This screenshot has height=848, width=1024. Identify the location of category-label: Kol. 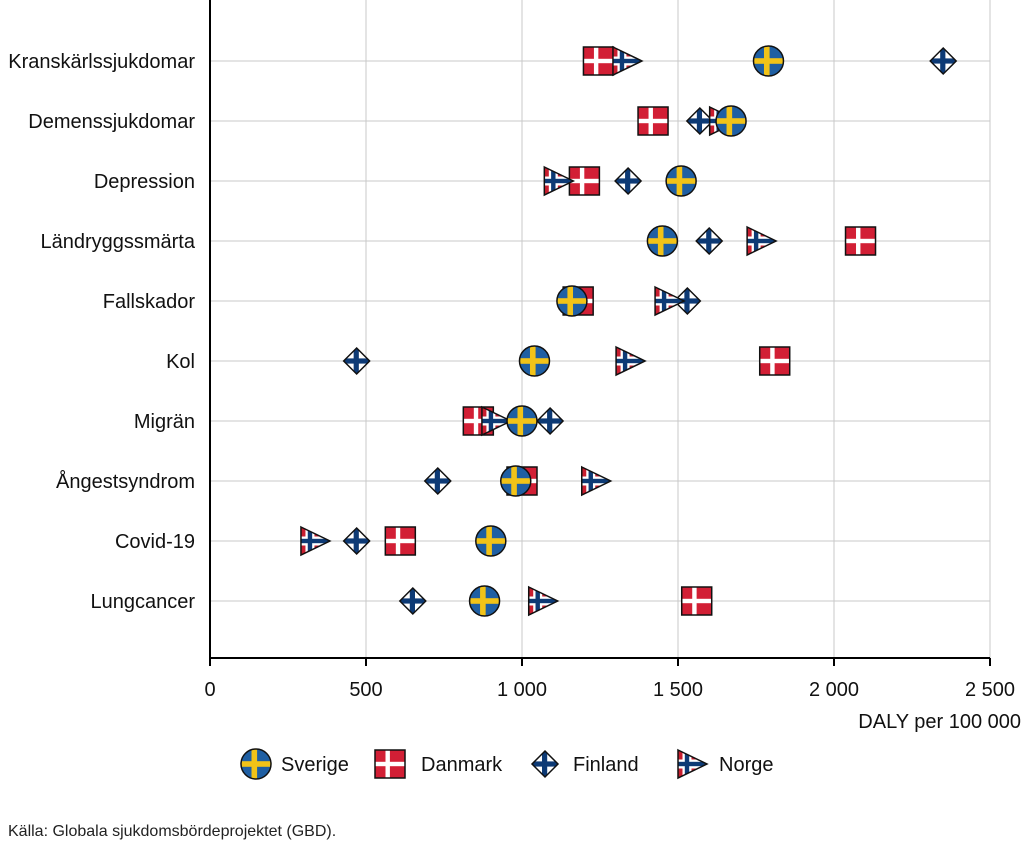
(180, 362).